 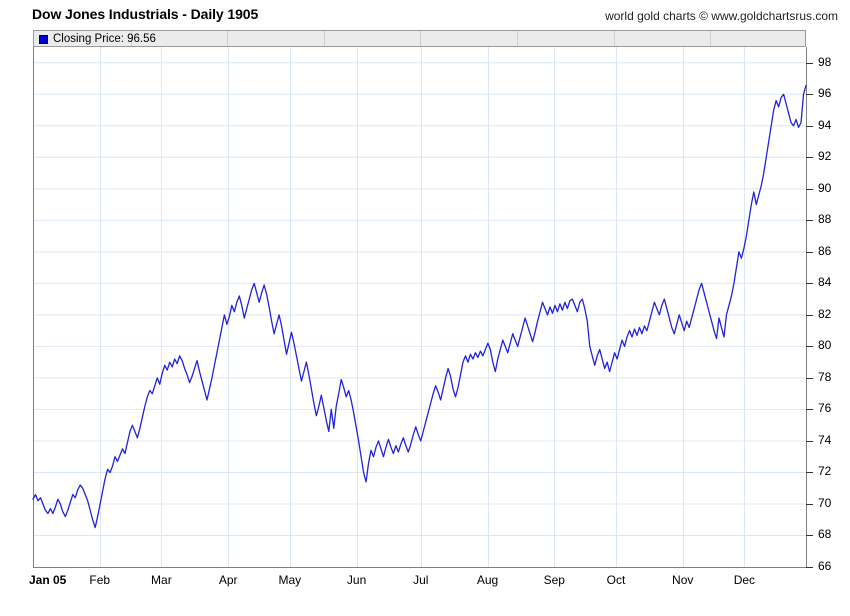 What do you see at coordinates (825, 376) in the screenshot?
I see `y-axis-tick-label: 78` at bounding box center [825, 376].